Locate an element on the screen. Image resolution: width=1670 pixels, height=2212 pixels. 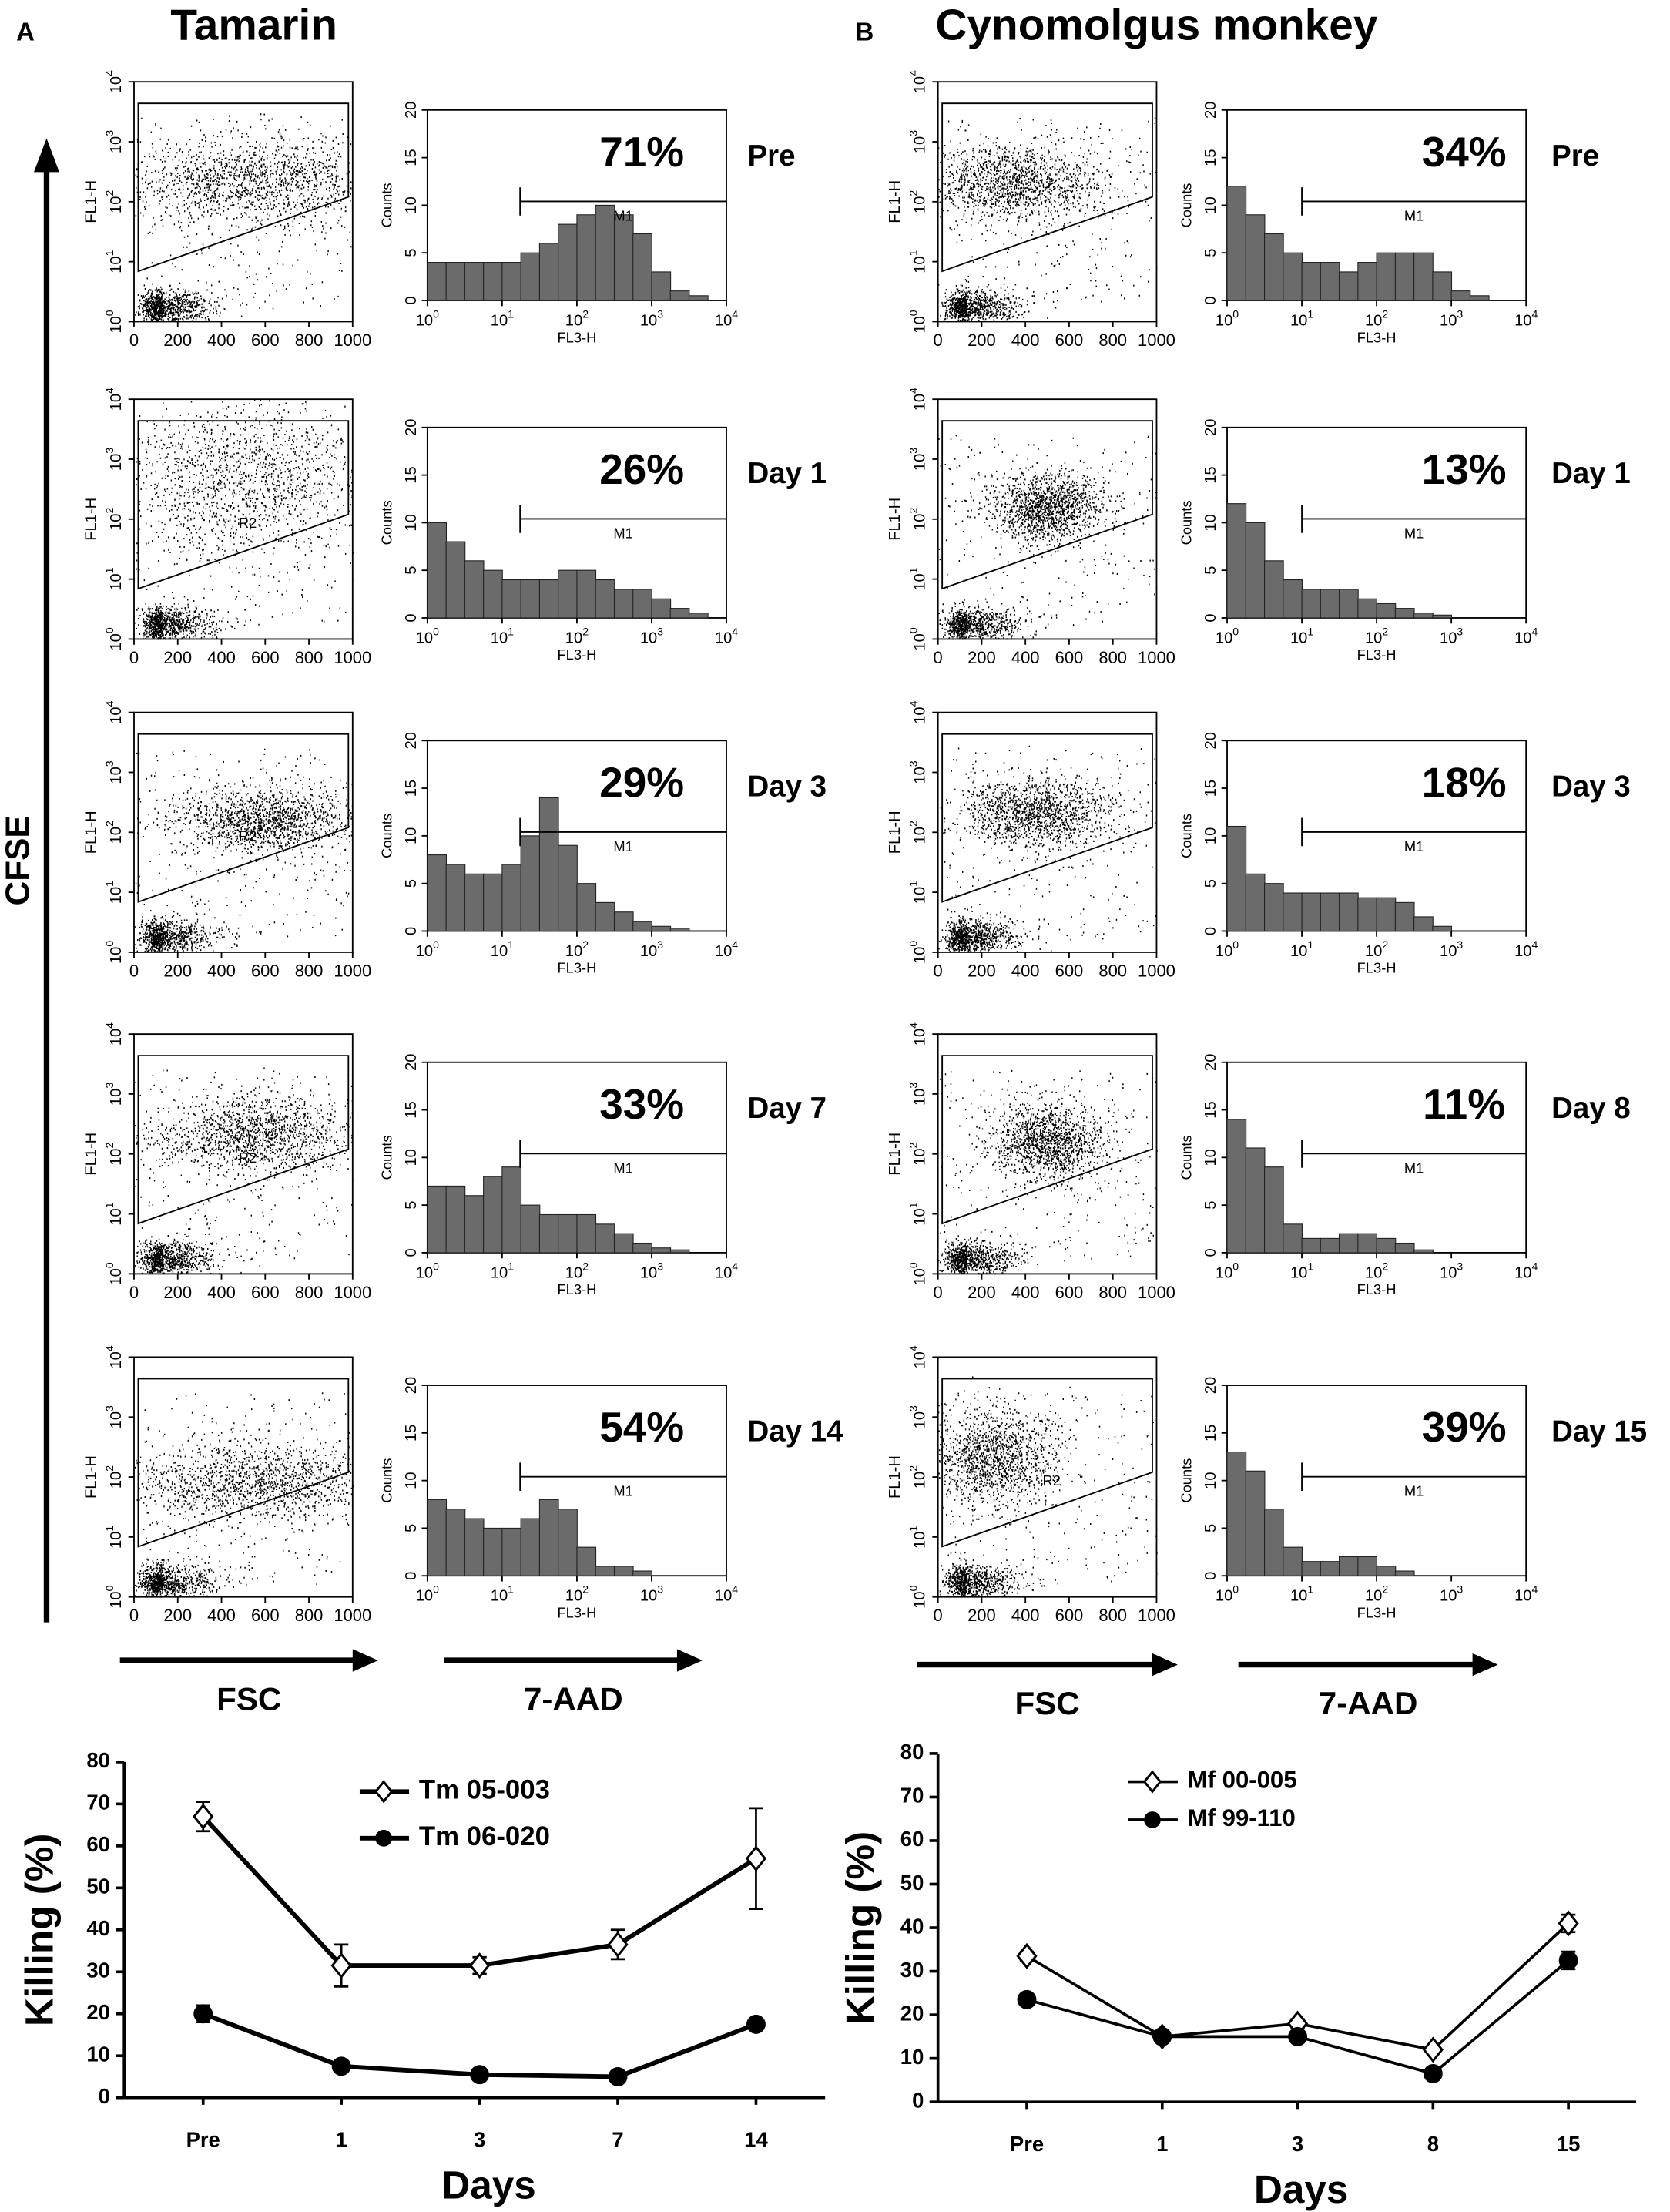
y-tick-label: 10¹ is located at coordinates (114, 893).